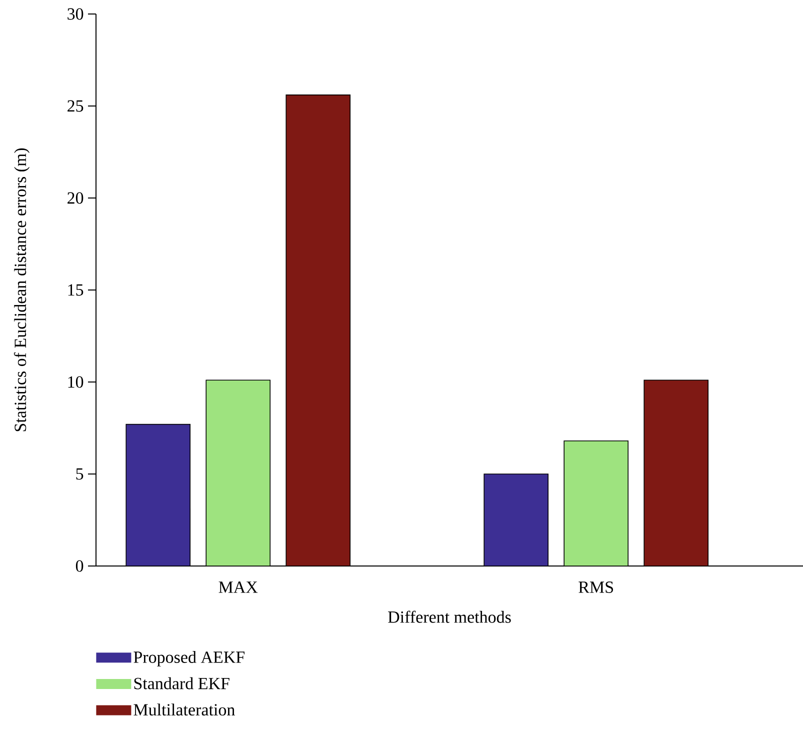 Image resolution: width=803 pixels, height=742 pixels. What do you see at coordinates (22, 290) in the screenshot?
I see `y-axis-title: Statistics of Euclidean distance errors (m)` at bounding box center [22, 290].